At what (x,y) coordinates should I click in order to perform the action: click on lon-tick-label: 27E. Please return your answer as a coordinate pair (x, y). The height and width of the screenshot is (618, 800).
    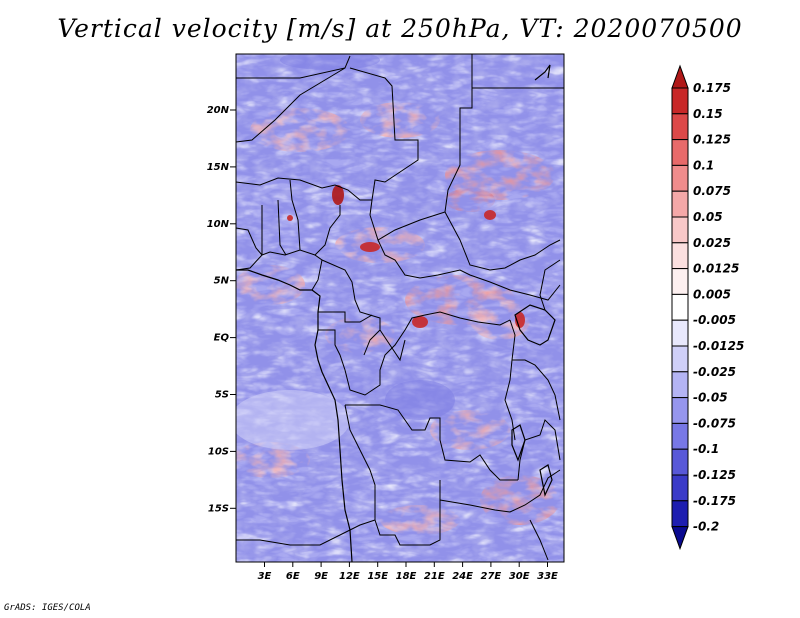
    Looking at the image, I should click on (491, 576).